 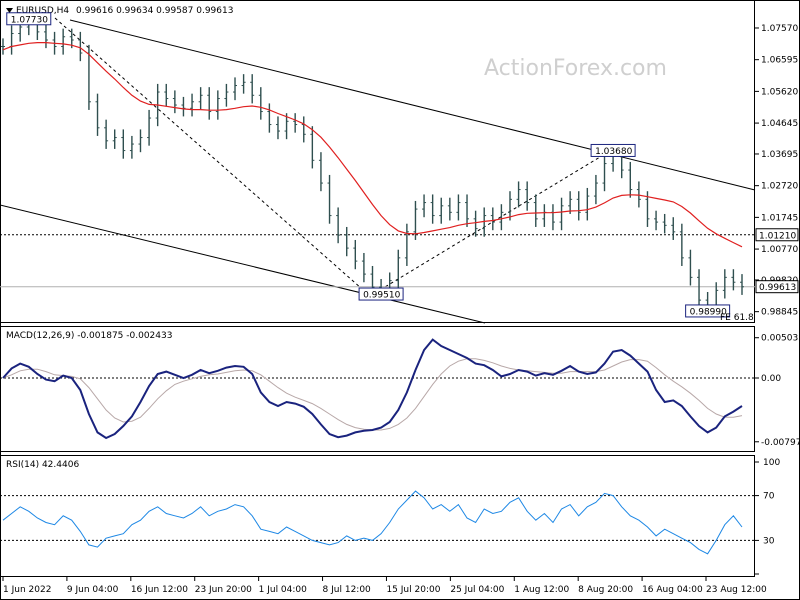 What do you see at coordinates (89, 336) in the screenshot?
I see `macd-title: MACD(12,26,9) -0.001875 -0.002433` at bounding box center [89, 336].